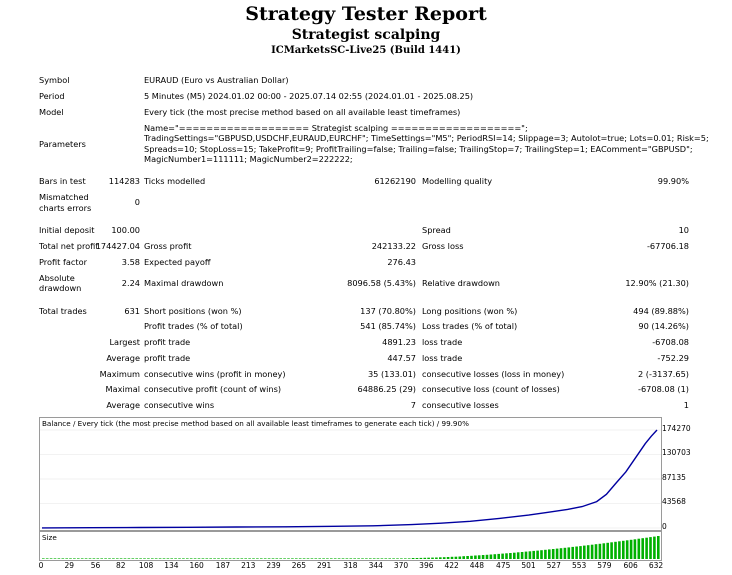 The width and height of the screenshot is (732, 575). I want to click on deposit-value: 100.00, so click(125, 230).